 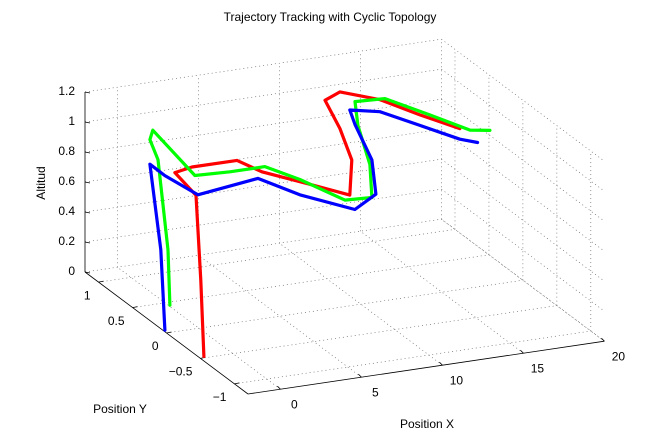 What do you see at coordinates (71, 121) in the screenshot?
I see `z-tick-label: 1` at bounding box center [71, 121].